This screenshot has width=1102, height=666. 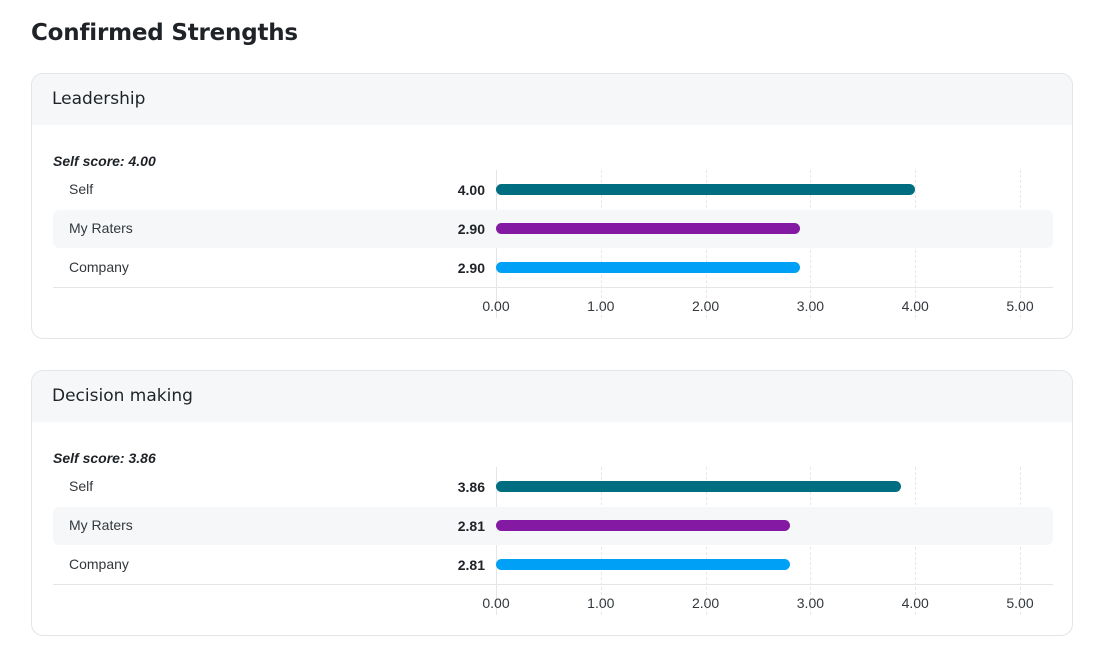 I want to click on card-header: Leadership, so click(x=552, y=99).